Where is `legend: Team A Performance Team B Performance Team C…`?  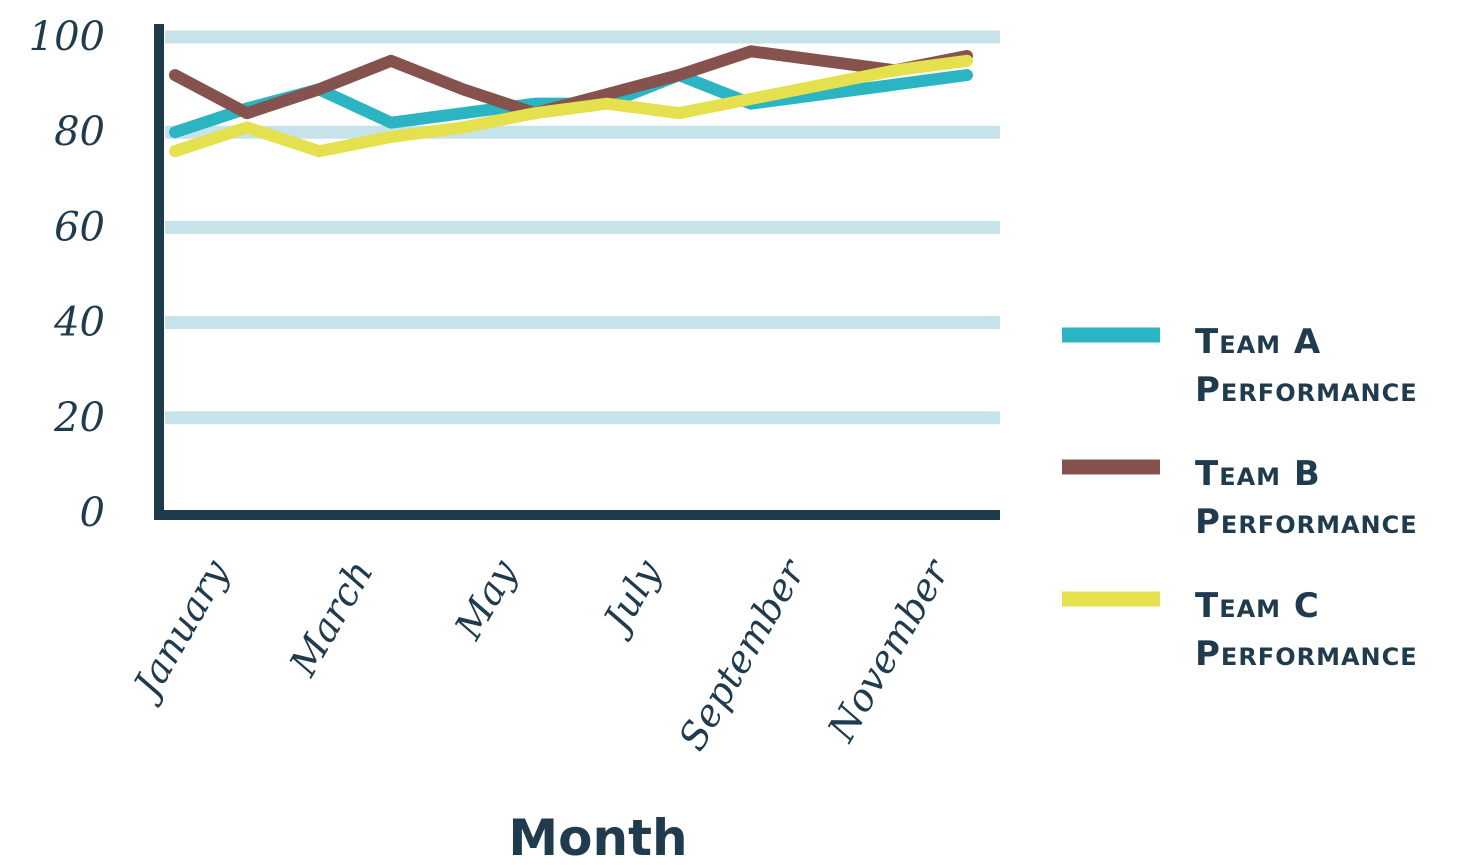
legend: Team A Performance Team B Performance Team C… is located at coordinates (1240, 498).